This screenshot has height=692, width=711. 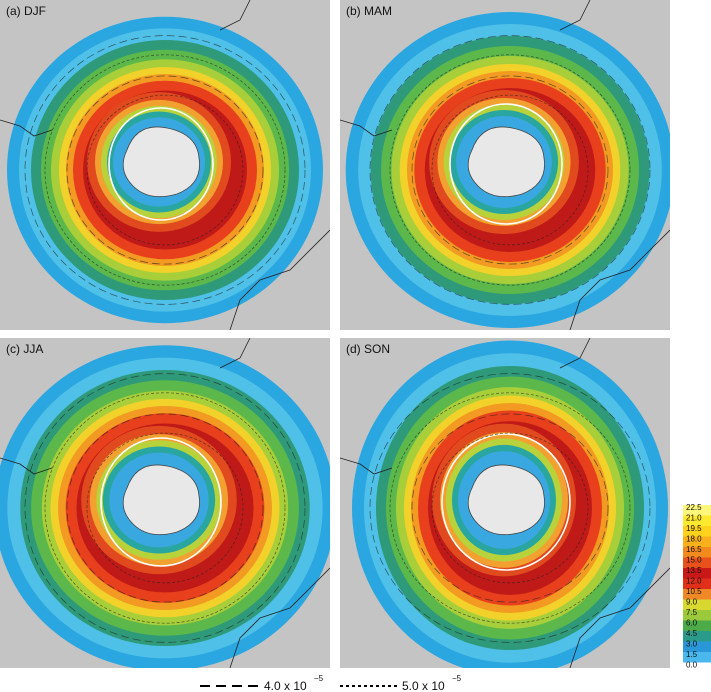 What do you see at coordinates (285, 685) in the screenshot?
I see `legend-text: 4.0 x 10` at bounding box center [285, 685].